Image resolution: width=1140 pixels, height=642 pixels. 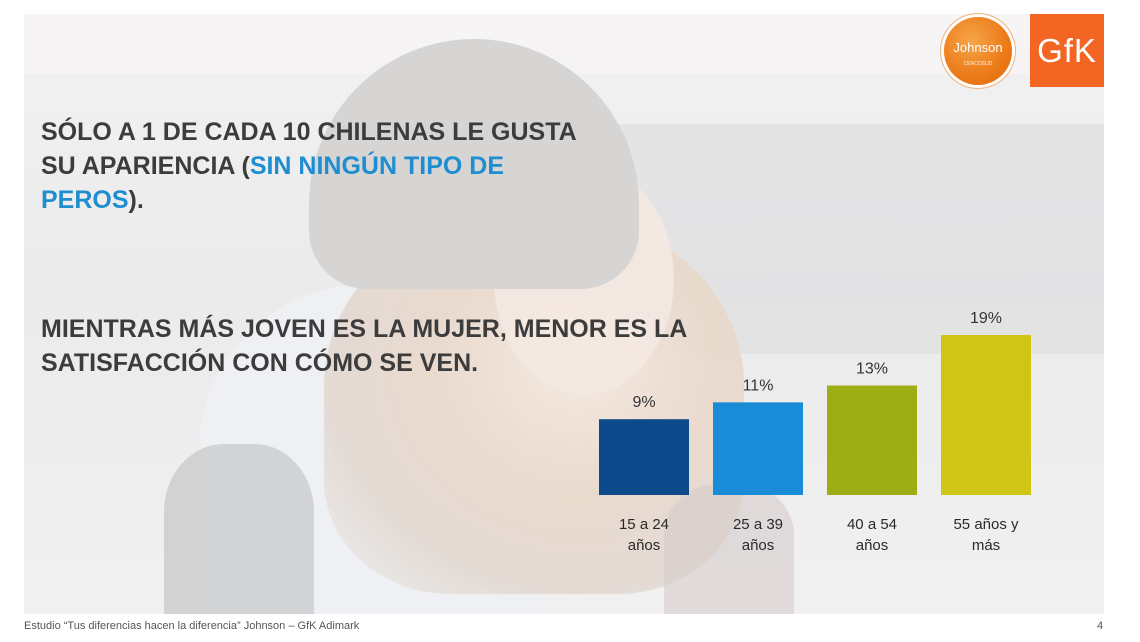 What do you see at coordinates (136, 200) in the screenshot?
I see `headline-primary-end: ).` at bounding box center [136, 200].